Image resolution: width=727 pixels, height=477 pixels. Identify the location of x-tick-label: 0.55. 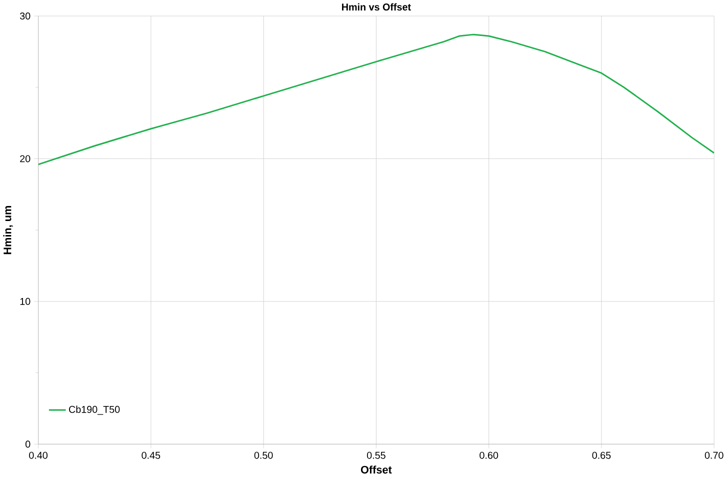
(376, 455).